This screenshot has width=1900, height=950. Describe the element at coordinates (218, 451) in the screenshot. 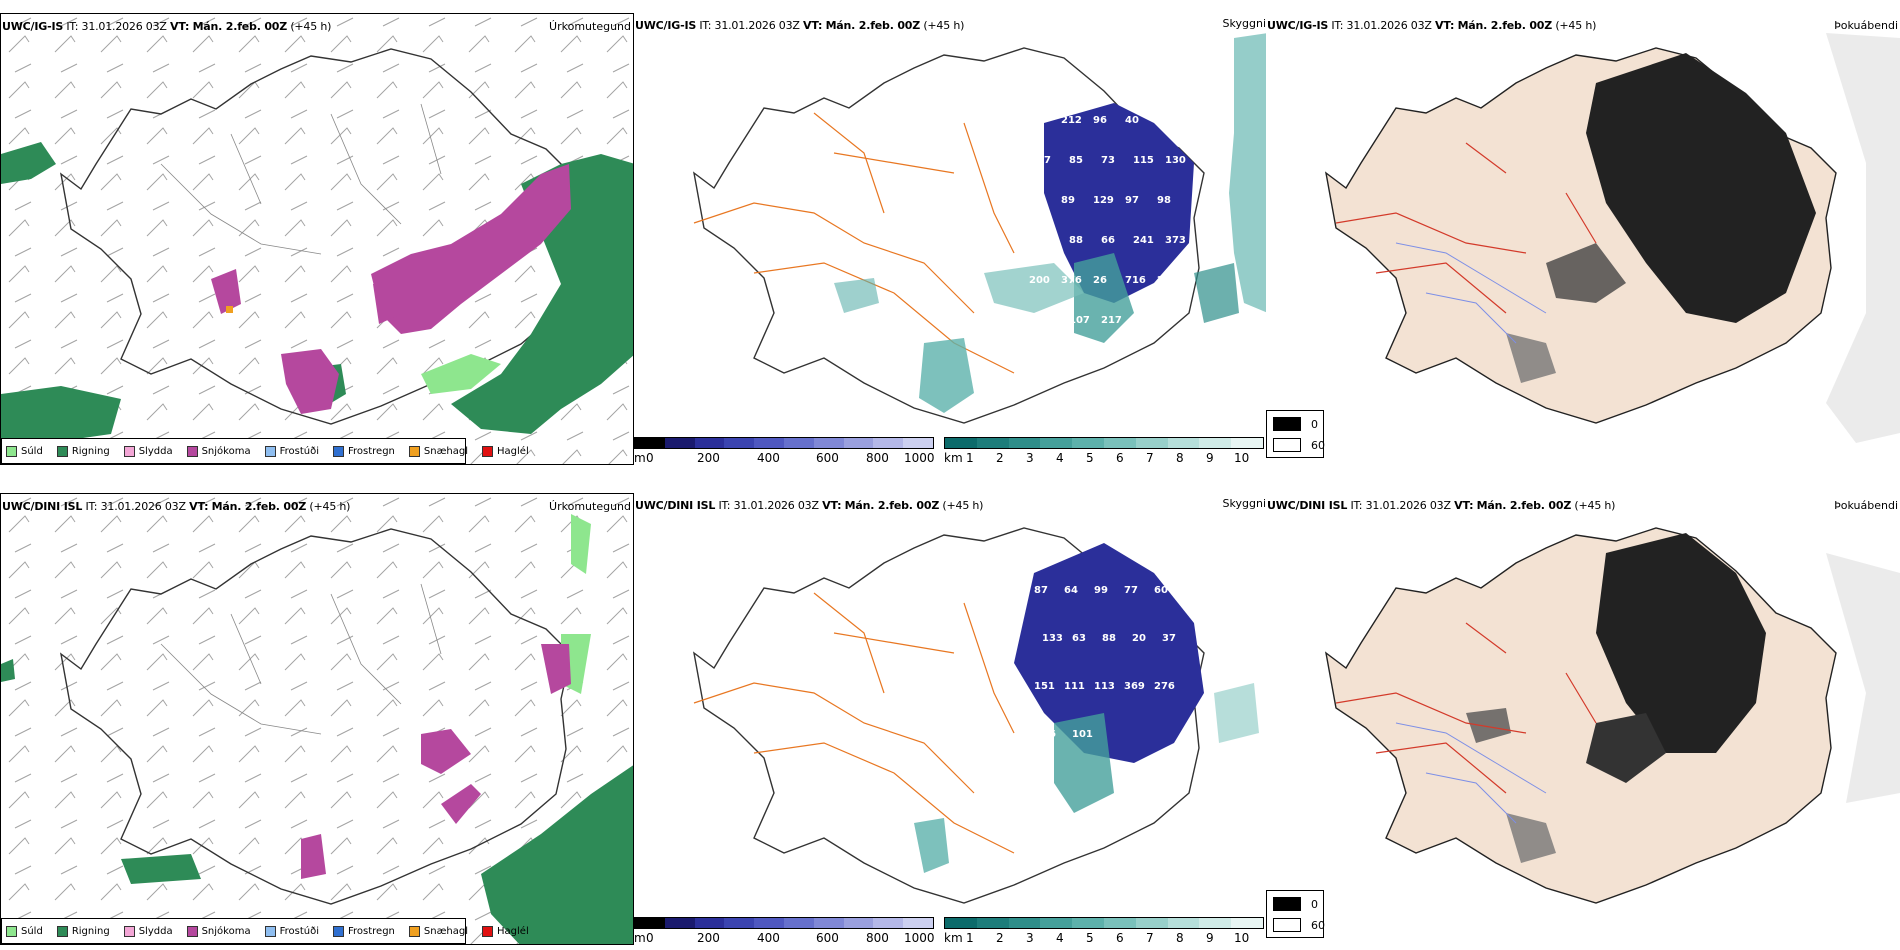

I see `legend-item: Snjókoma` at that location.